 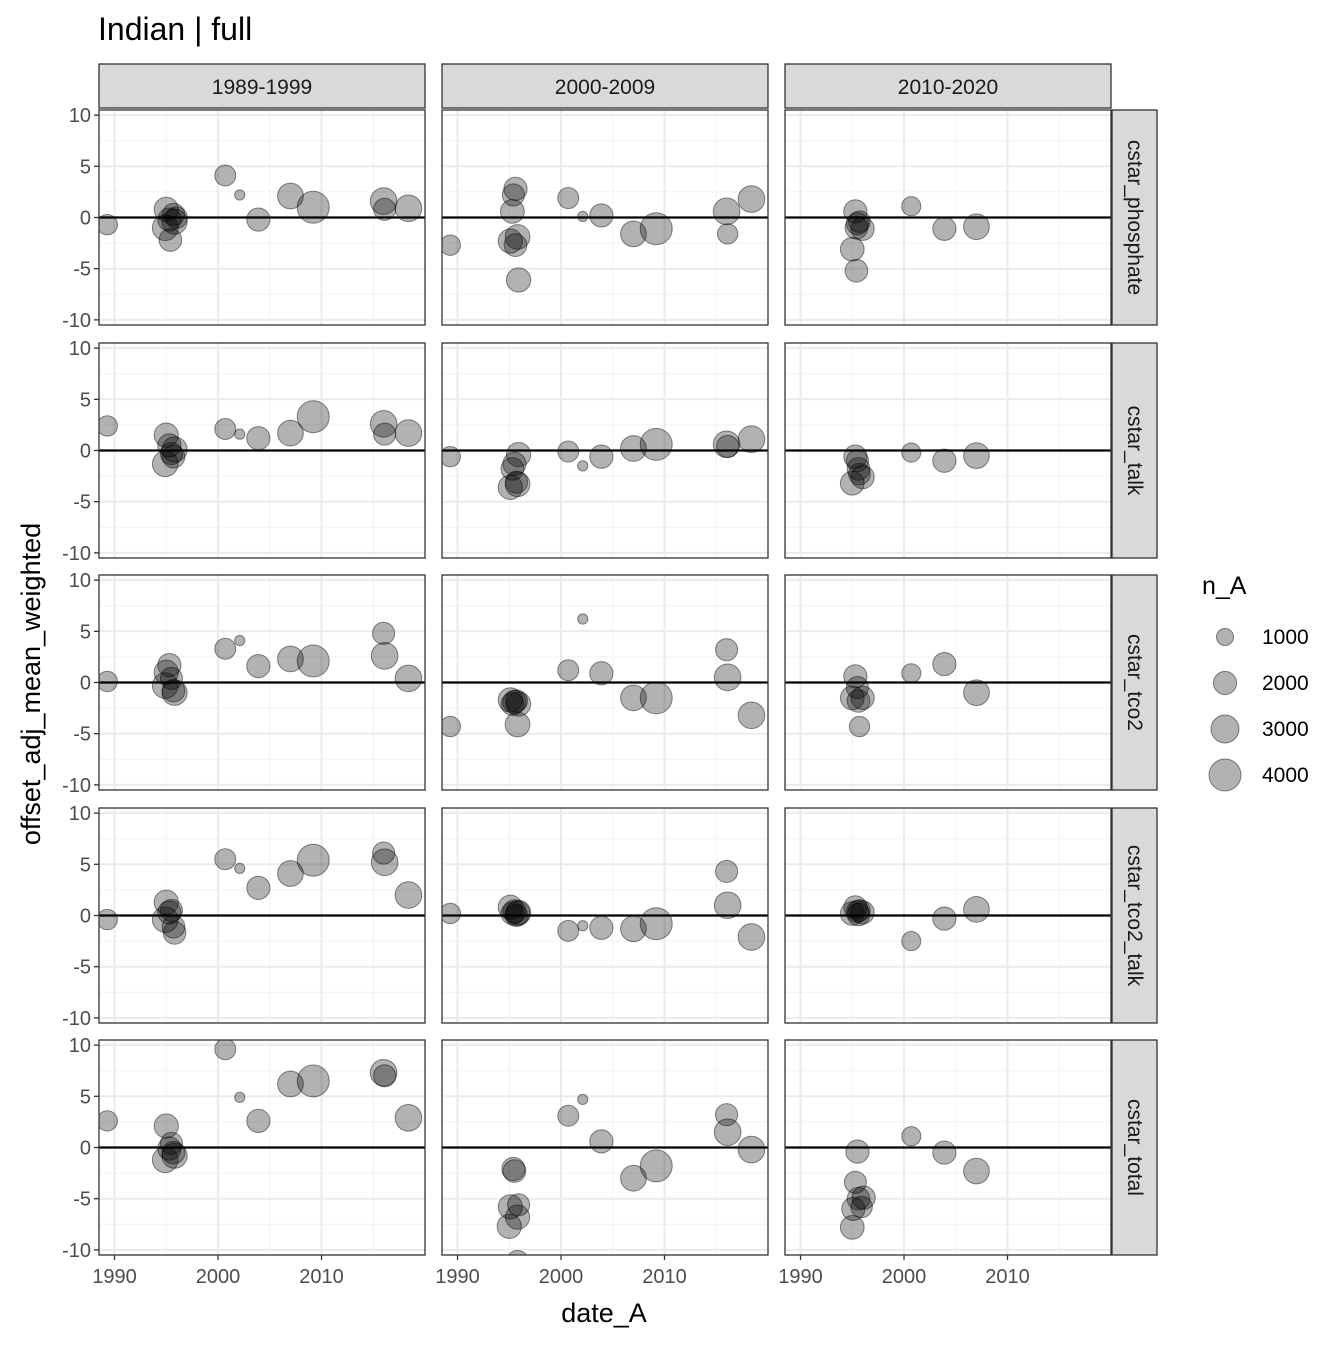 I want to click on legend-title: n_A, so click(x=1224, y=586).